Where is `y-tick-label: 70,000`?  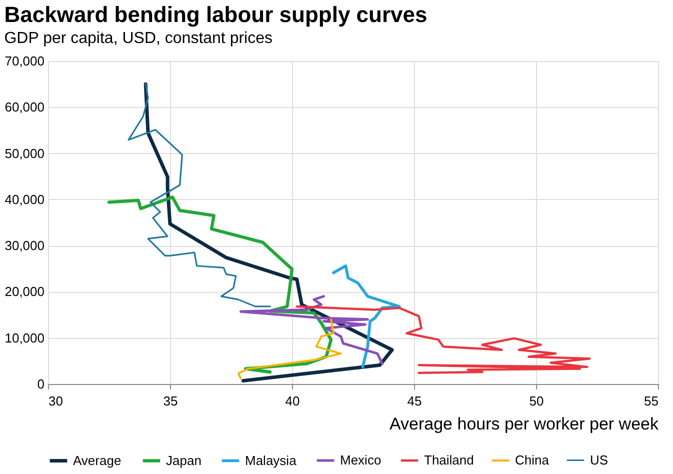
y-tick-label: 70,000 is located at coordinates (24, 61).